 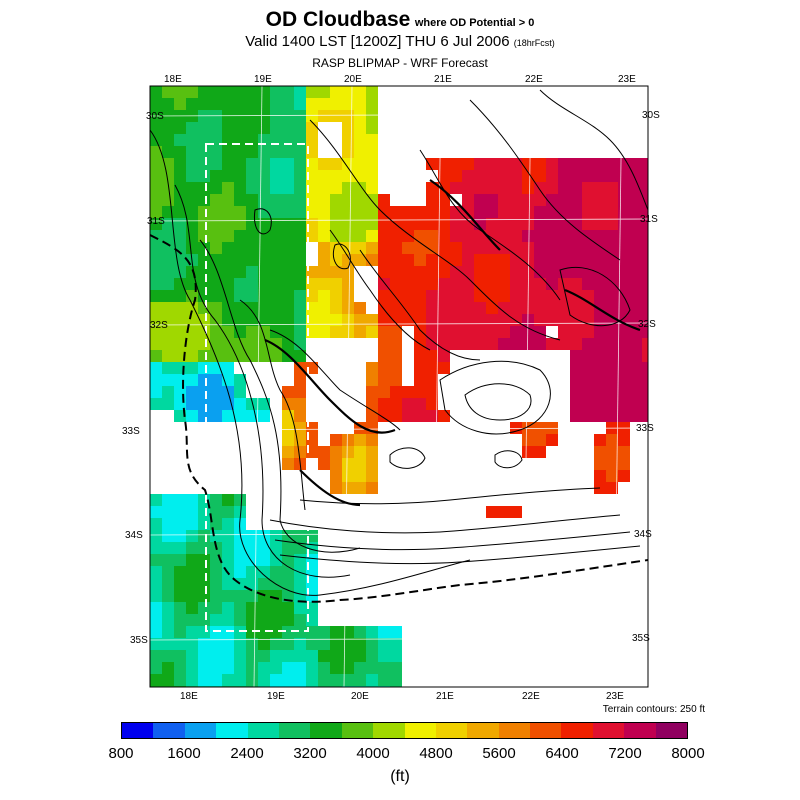 What do you see at coordinates (131, 431) in the screenshot?
I see `left-lat-label-33s: 33S` at bounding box center [131, 431].